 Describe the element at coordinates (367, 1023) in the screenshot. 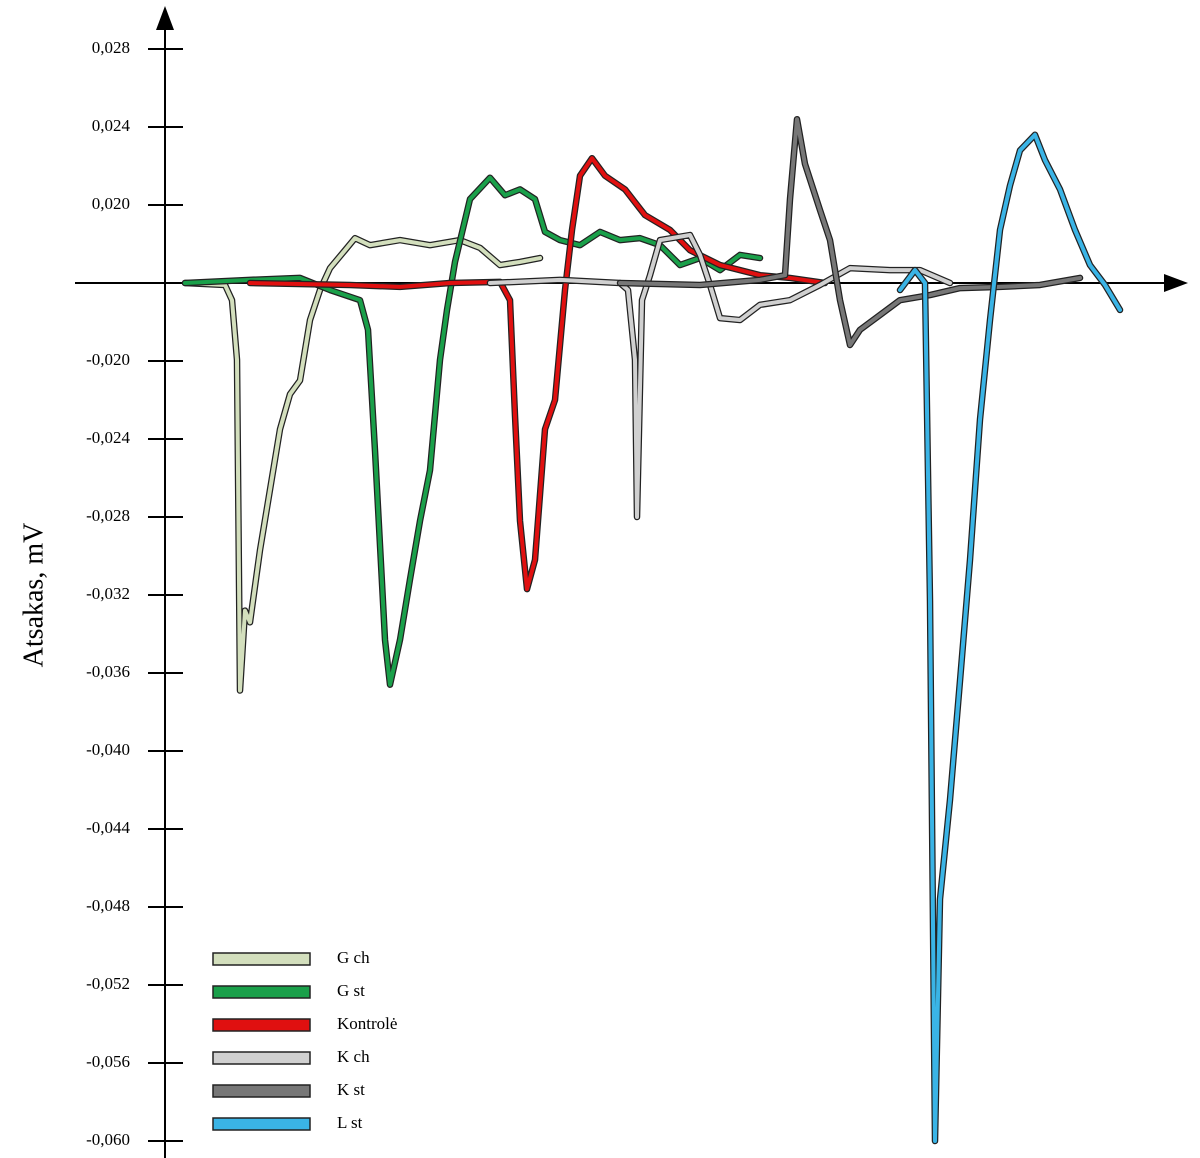

I see `legend-label: Kontrolė` at that location.